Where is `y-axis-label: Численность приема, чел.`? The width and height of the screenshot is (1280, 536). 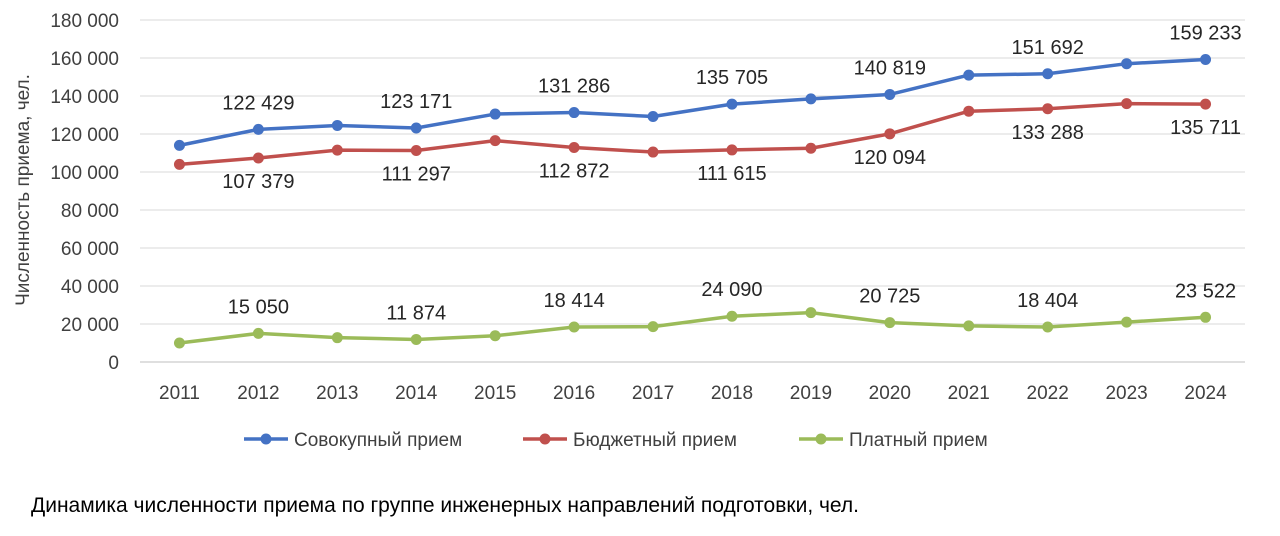
y-axis-label: Численность приема, чел. is located at coordinates (23, 190).